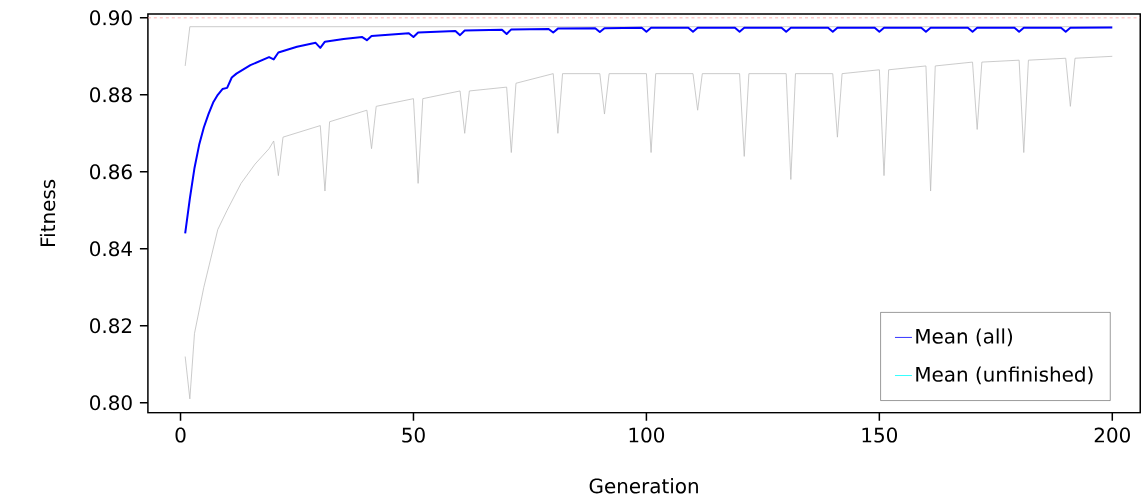  What do you see at coordinates (111, 95) in the screenshot?
I see `y-tick-label: 0.88` at bounding box center [111, 95].